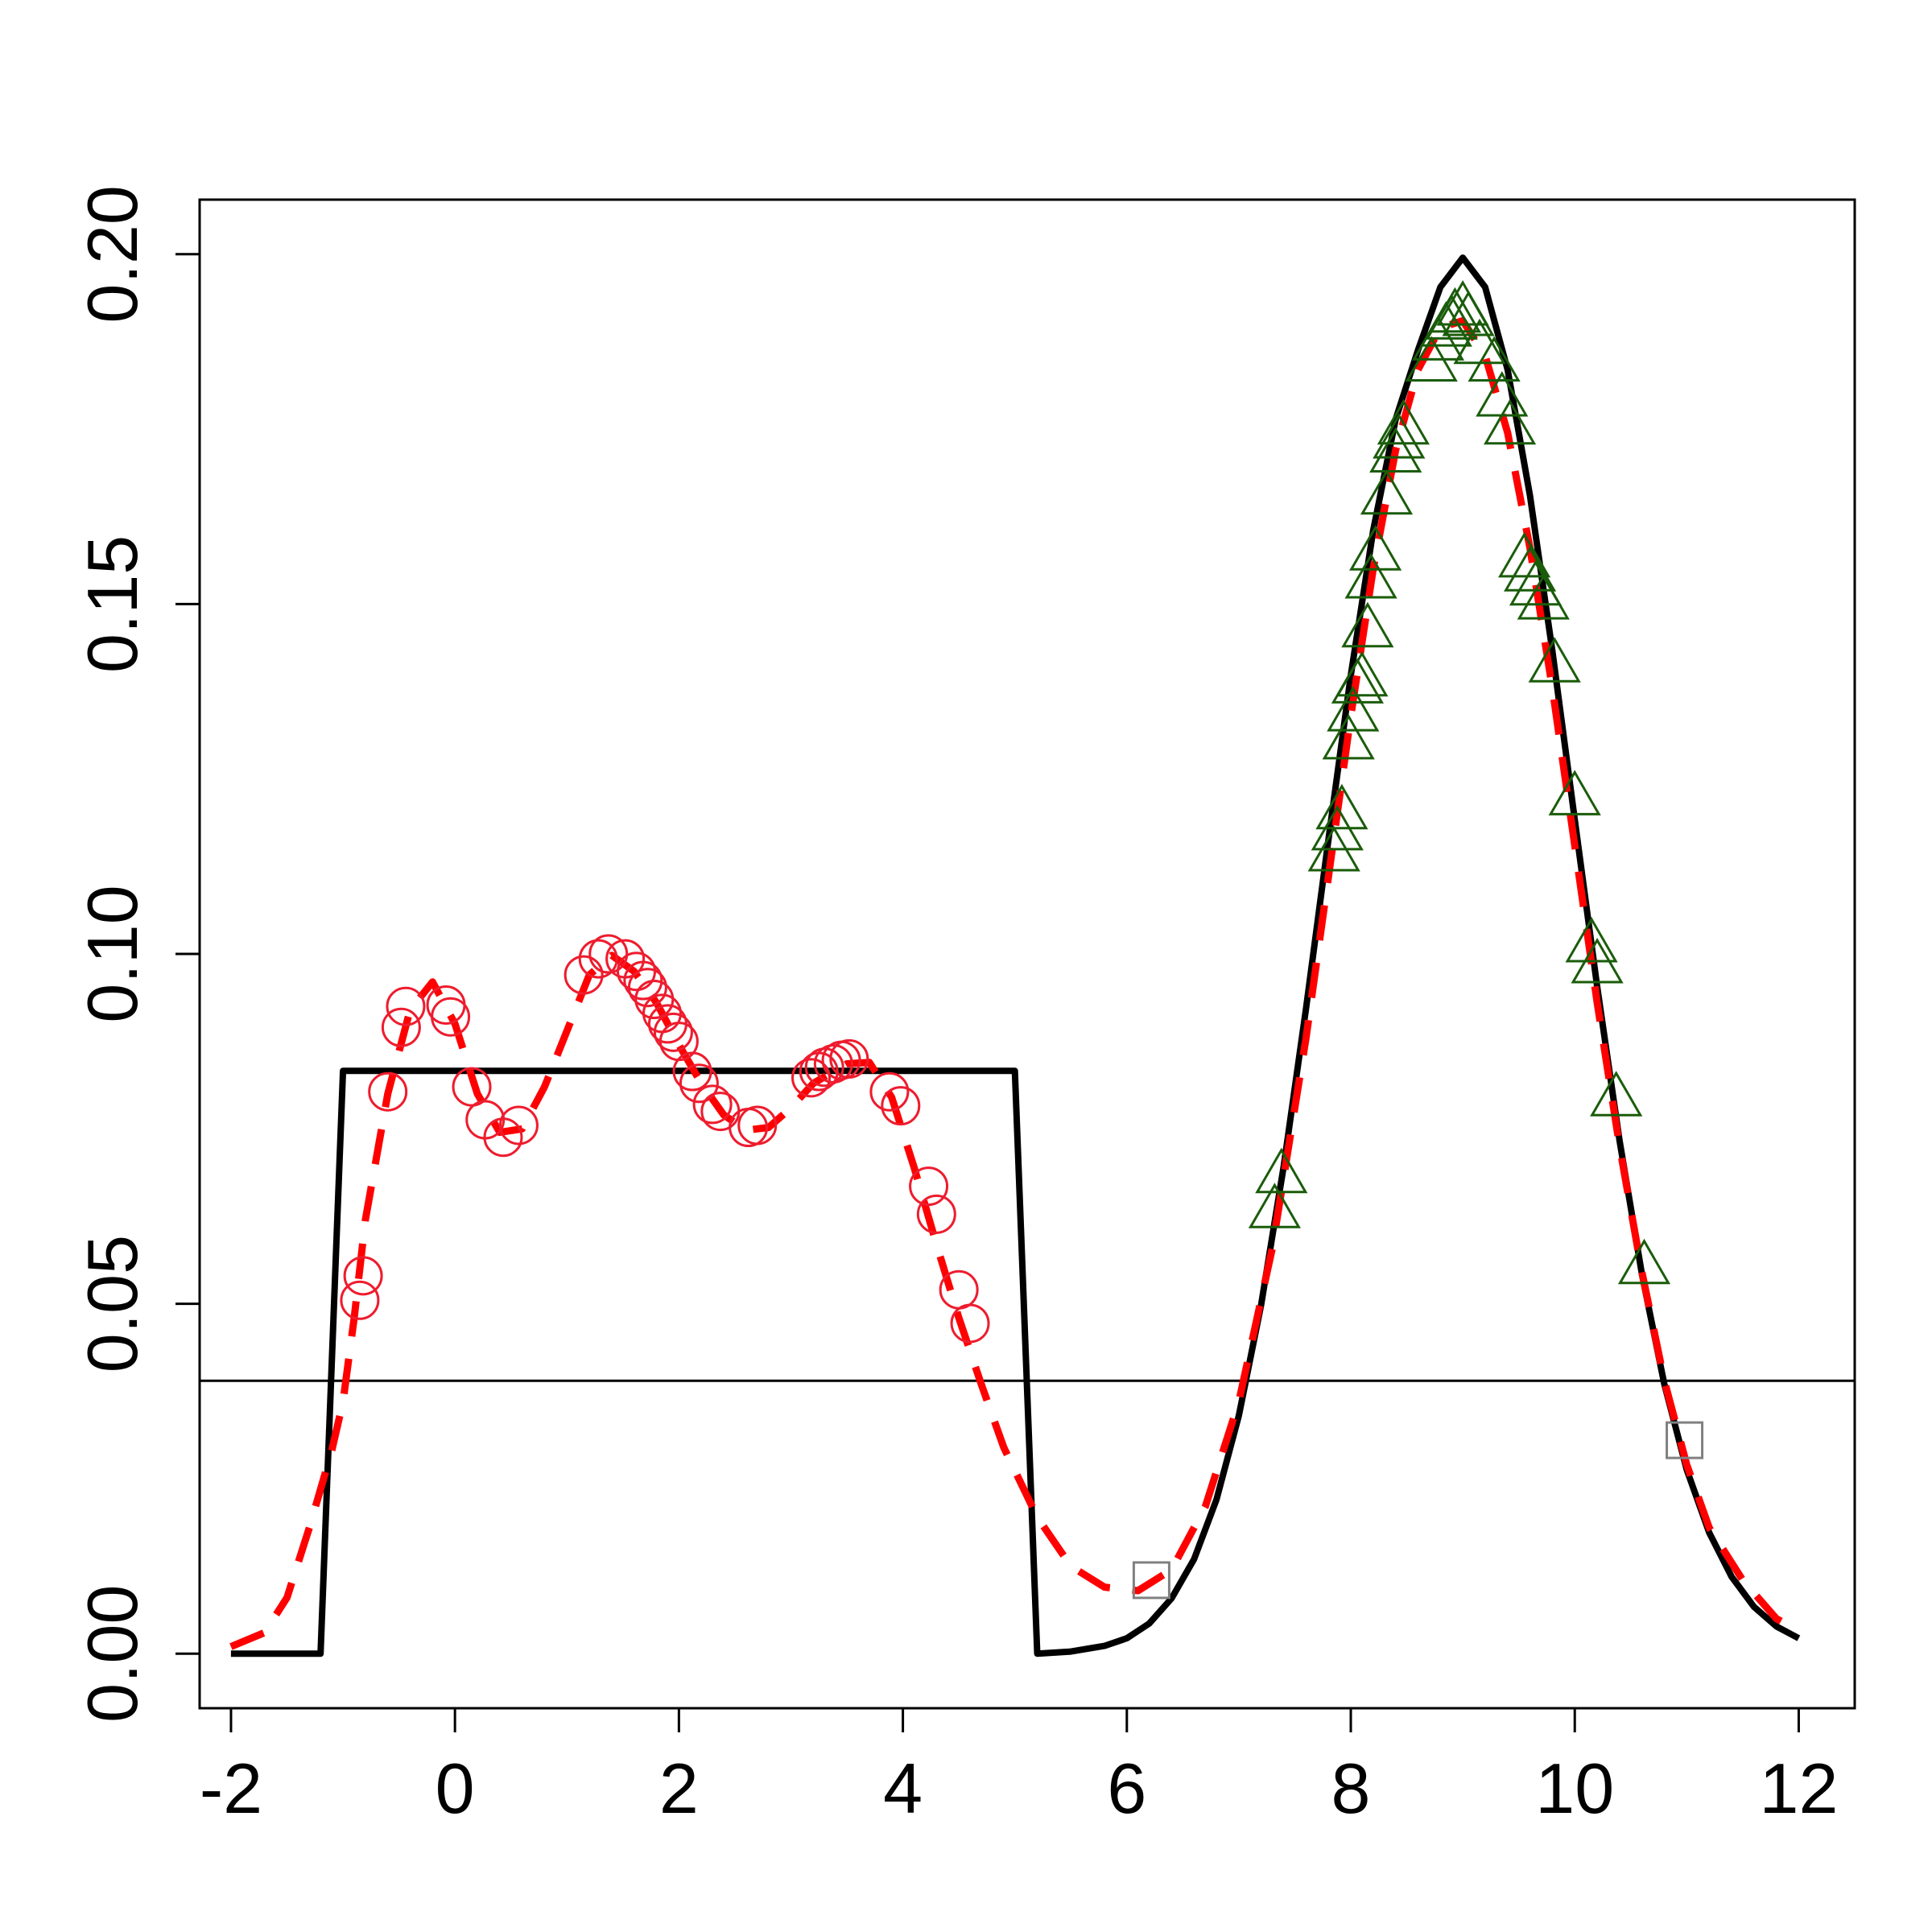  I want to click on x-tick-label: 8, so click(1351, 1788).